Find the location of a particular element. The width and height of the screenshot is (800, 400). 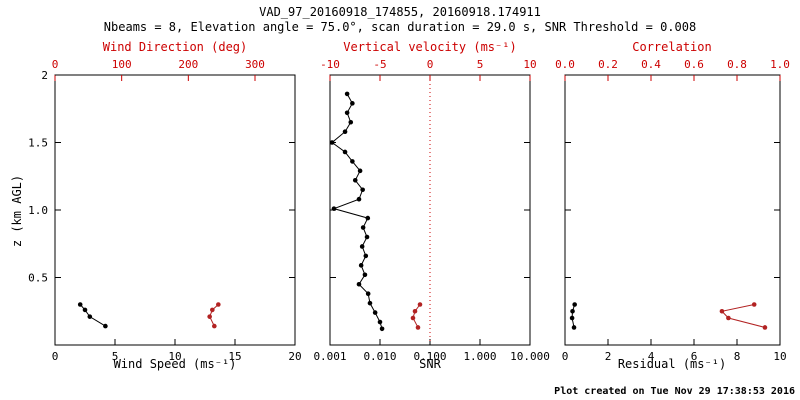

top-tick-label: 5 is located at coordinates (480, 64).